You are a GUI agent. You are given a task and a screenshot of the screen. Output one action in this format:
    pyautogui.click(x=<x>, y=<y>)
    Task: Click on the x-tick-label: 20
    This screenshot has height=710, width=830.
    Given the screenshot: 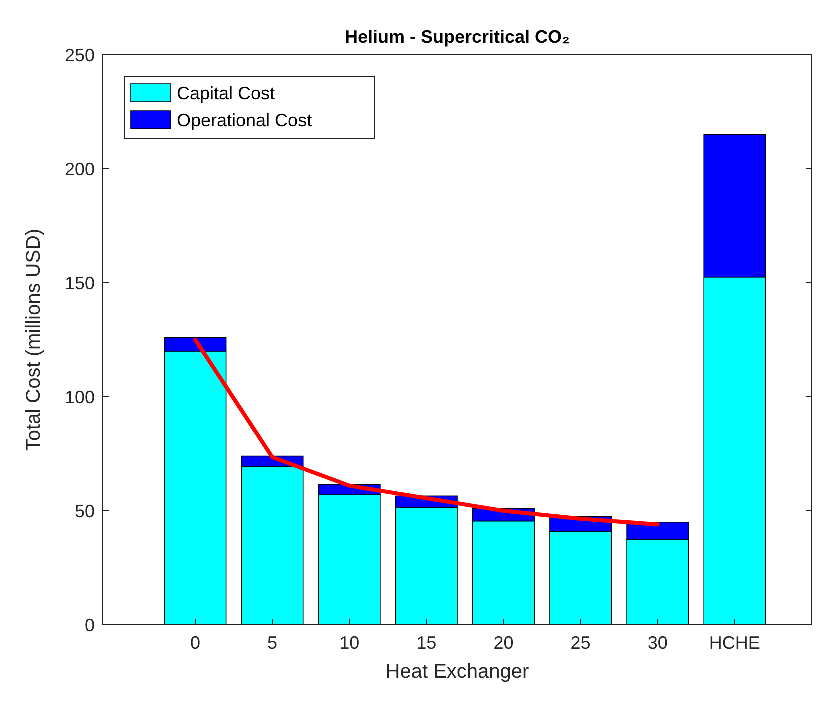 What is the action you would take?
    pyautogui.click(x=504, y=643)
    